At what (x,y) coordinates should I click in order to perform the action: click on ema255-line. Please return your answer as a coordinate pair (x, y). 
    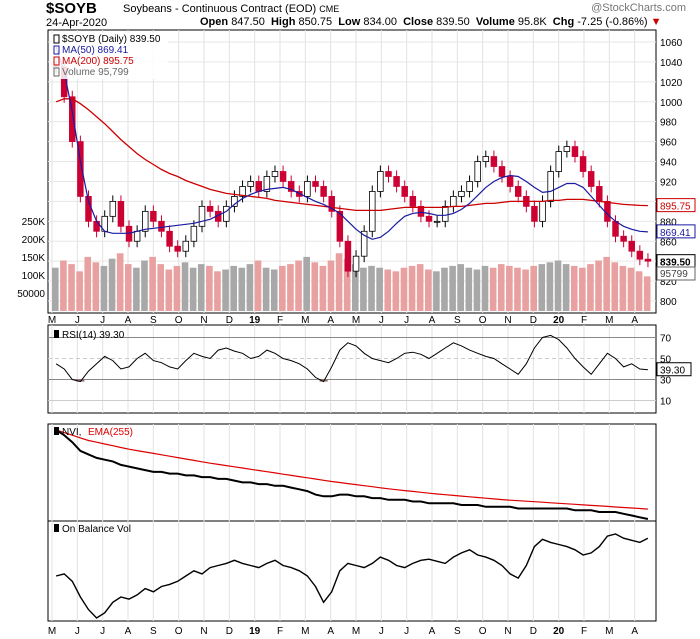
    Looking at the image, I should click on (351, 469).